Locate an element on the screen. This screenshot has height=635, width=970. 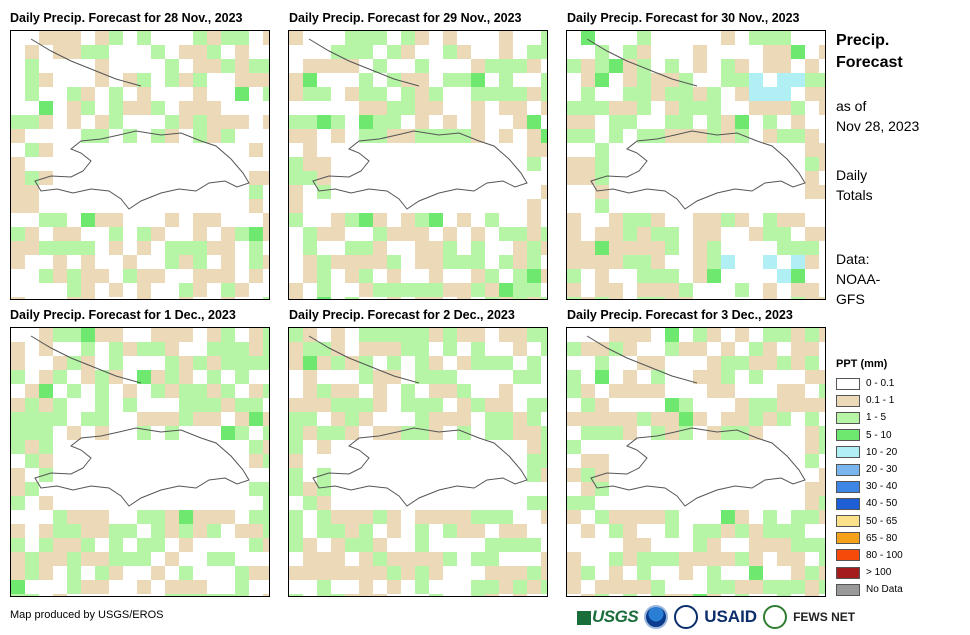
usgs-logo: USGS is located at coordinates (608, 617).